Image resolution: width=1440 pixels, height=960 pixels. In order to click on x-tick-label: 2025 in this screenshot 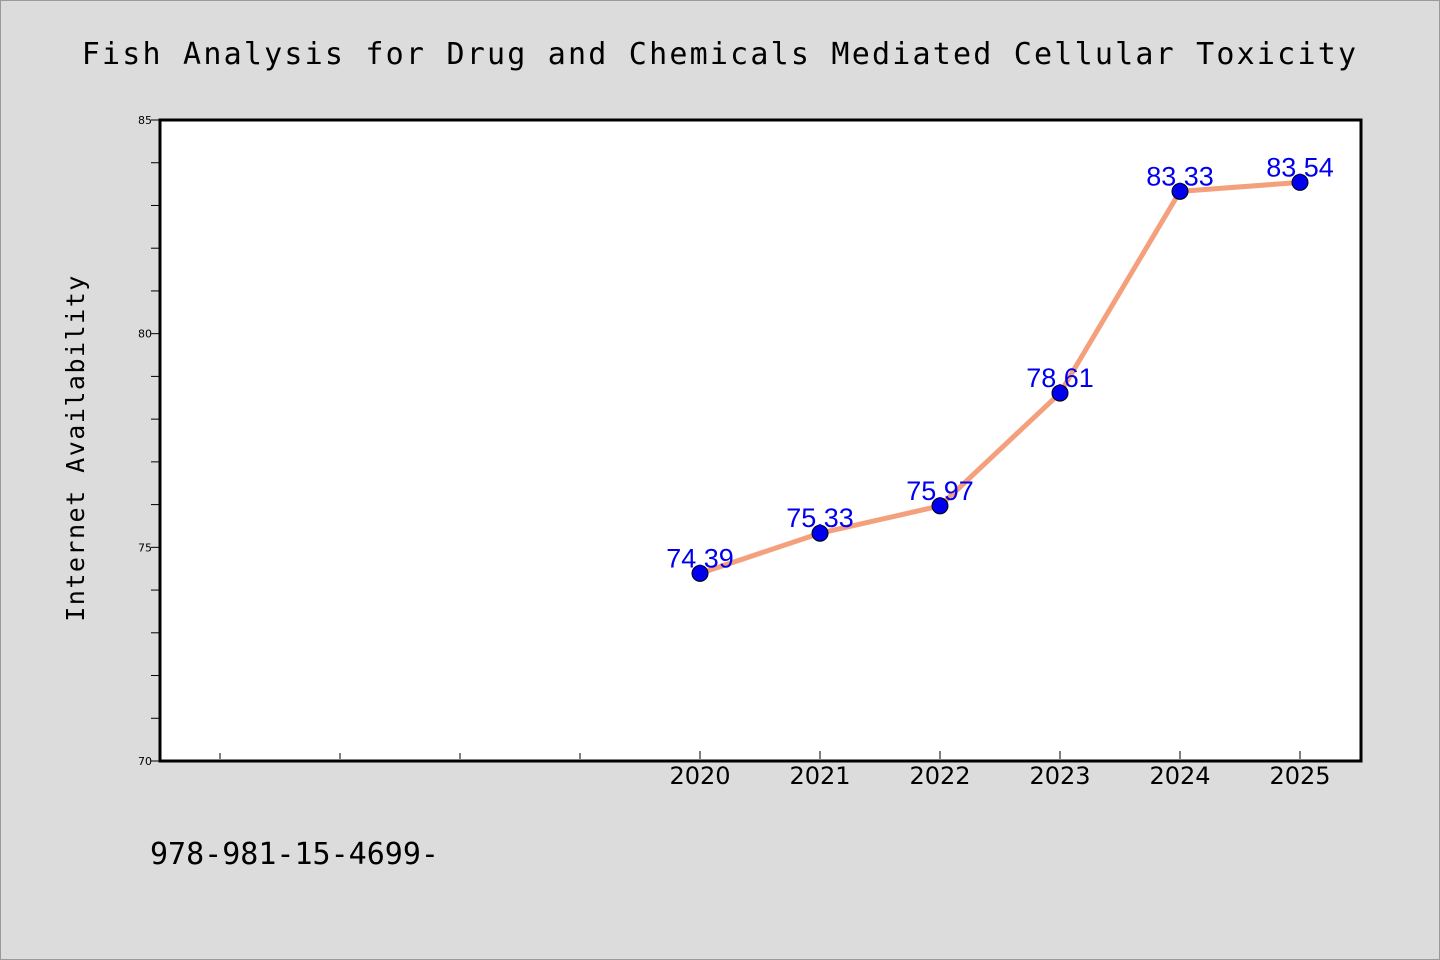, I will do `click(1299, 776)`.